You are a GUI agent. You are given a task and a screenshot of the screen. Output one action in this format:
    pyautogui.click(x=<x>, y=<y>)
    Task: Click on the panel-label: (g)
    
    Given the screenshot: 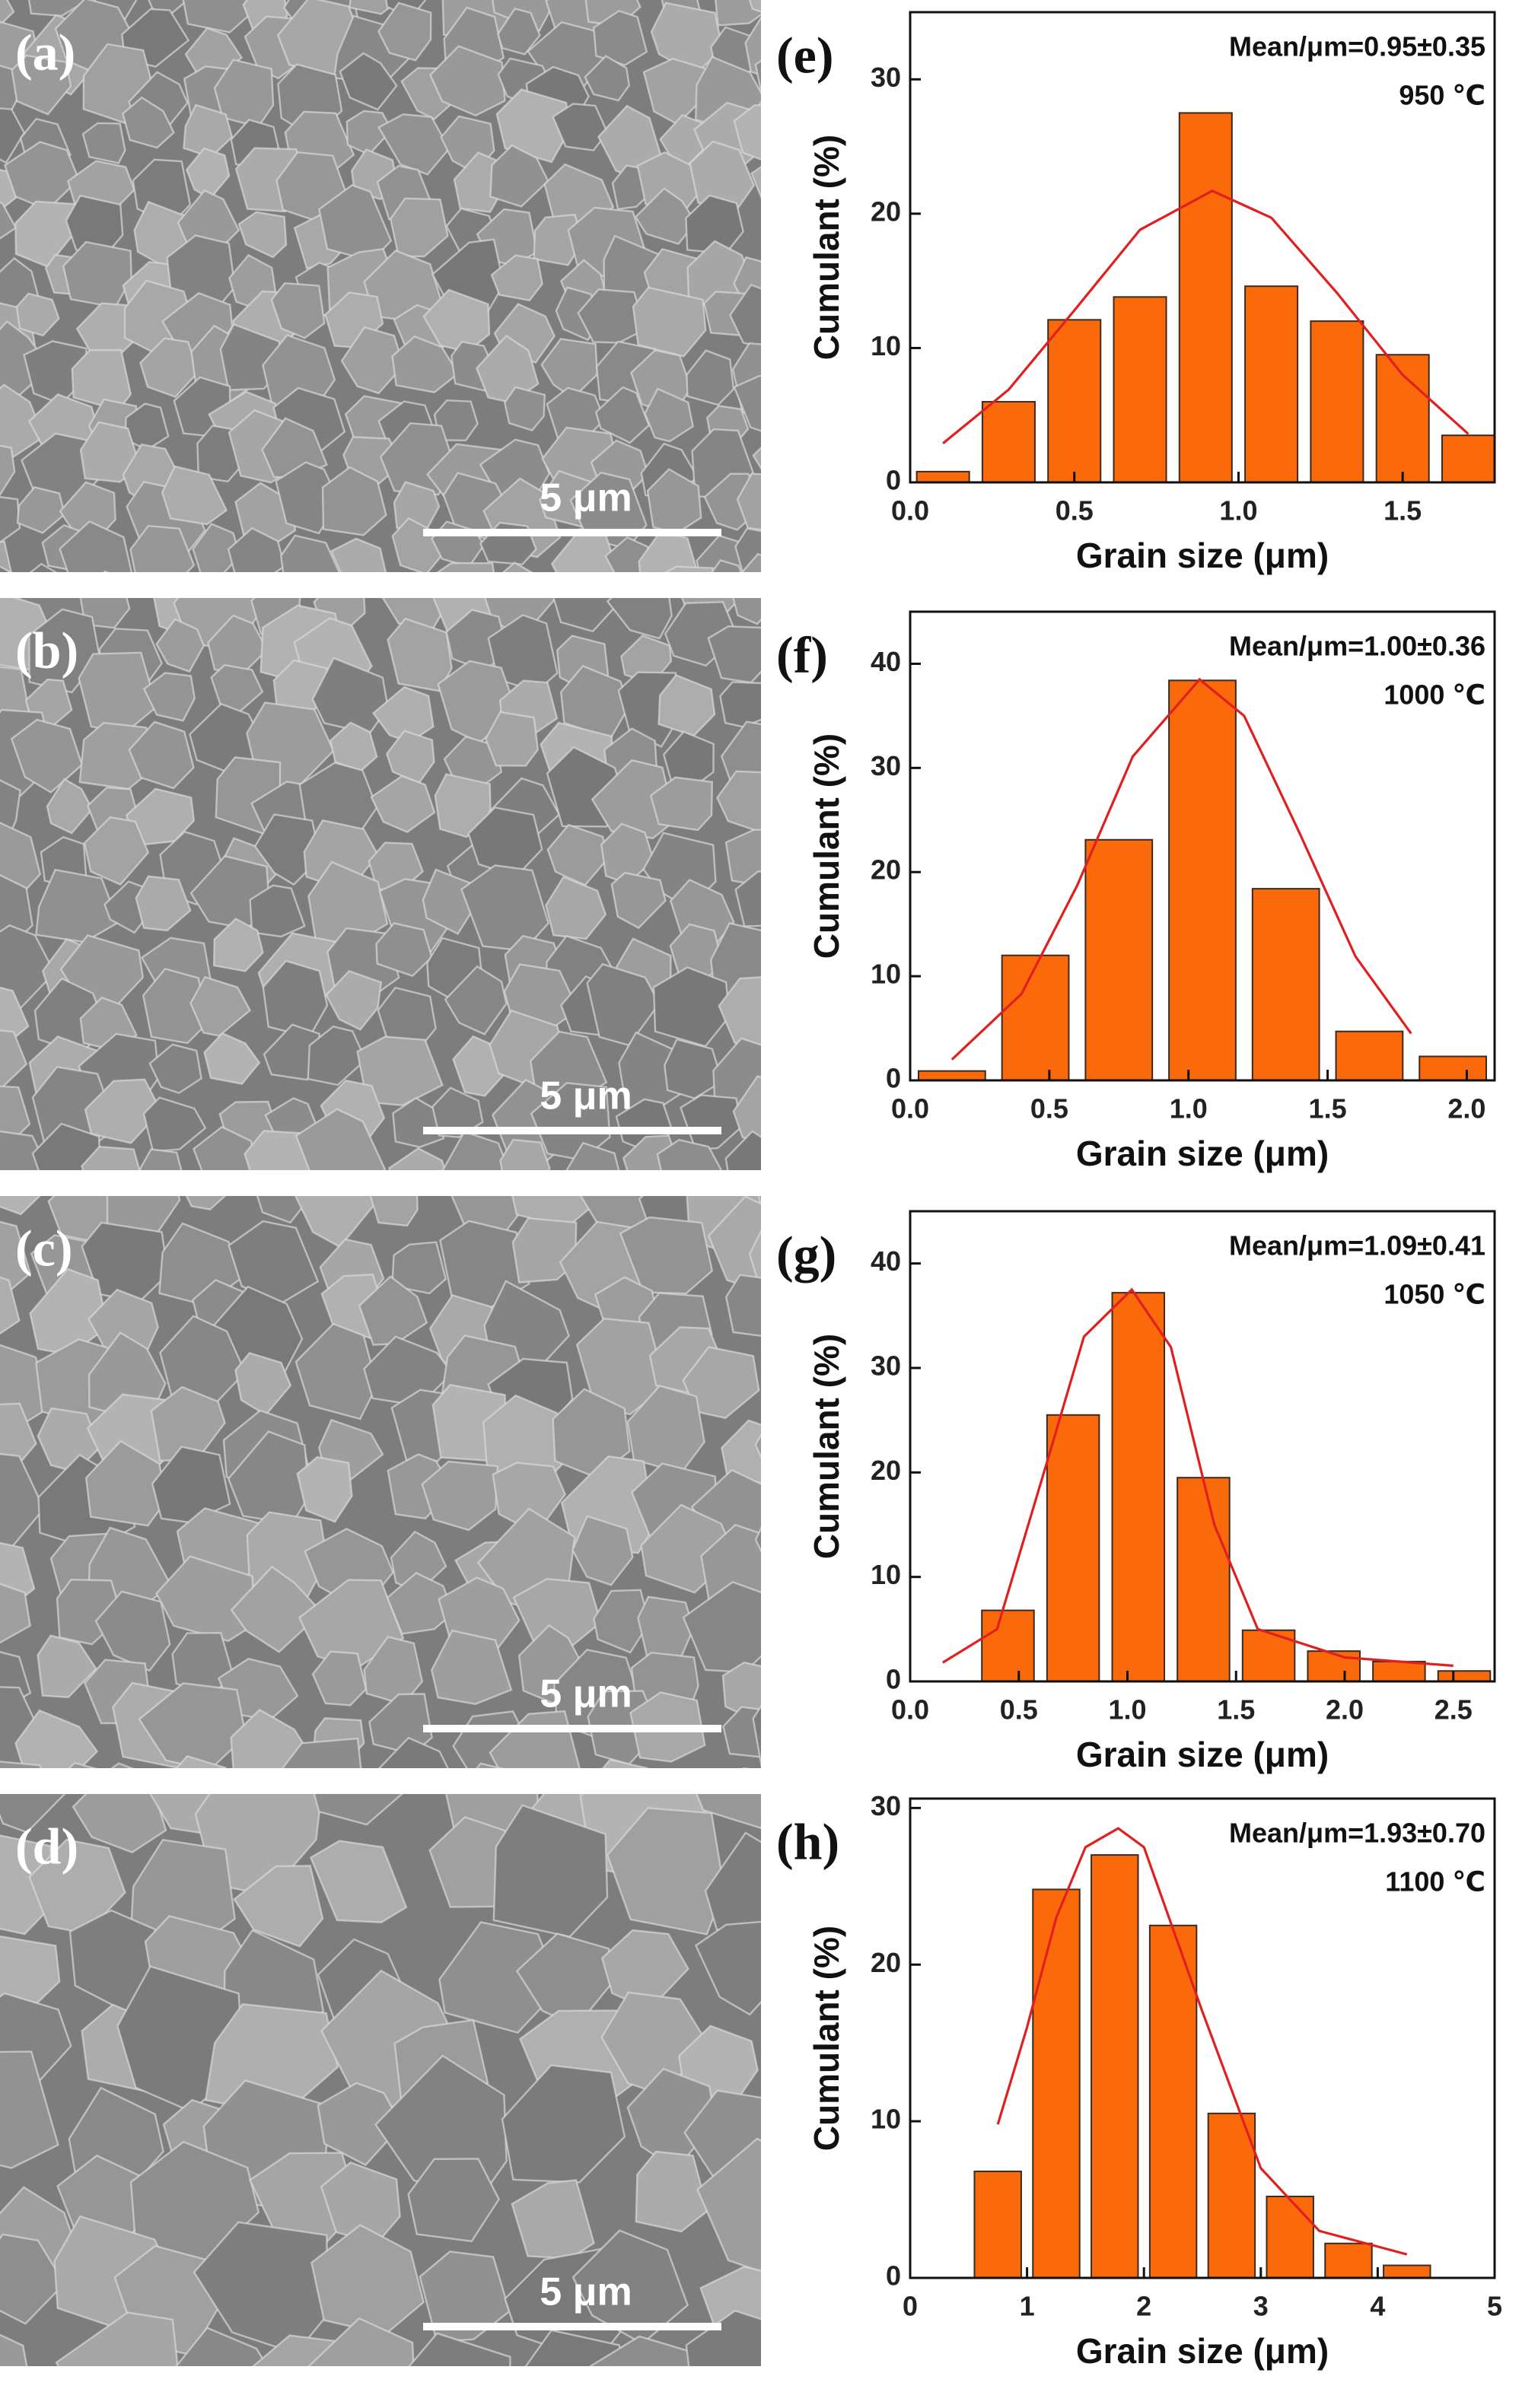 What is the action you would take?
    pyautogui.click(x=806, y=1255)
    